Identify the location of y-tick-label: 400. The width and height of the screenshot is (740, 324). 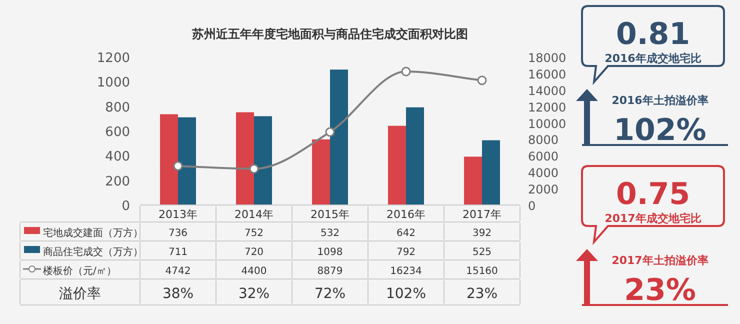
(117, 157).